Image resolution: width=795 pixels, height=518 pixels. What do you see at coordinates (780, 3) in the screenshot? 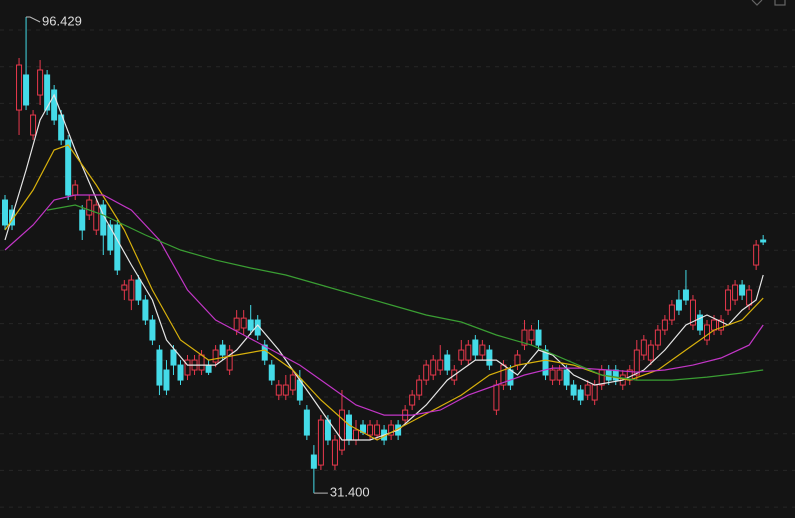
I see `window-icon` at bounding box center [780, 3].